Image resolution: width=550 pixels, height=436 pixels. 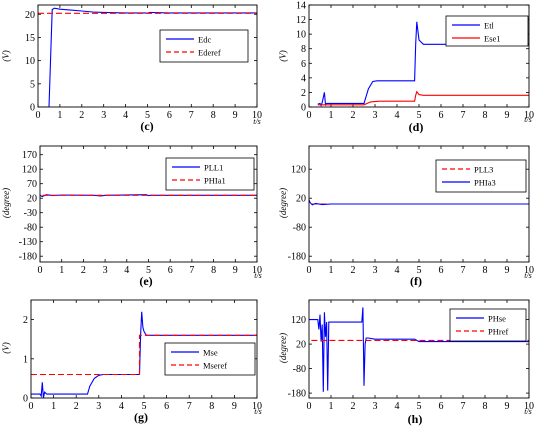 I want to click on y-tick-label: 6, so click(x=303, y=64).